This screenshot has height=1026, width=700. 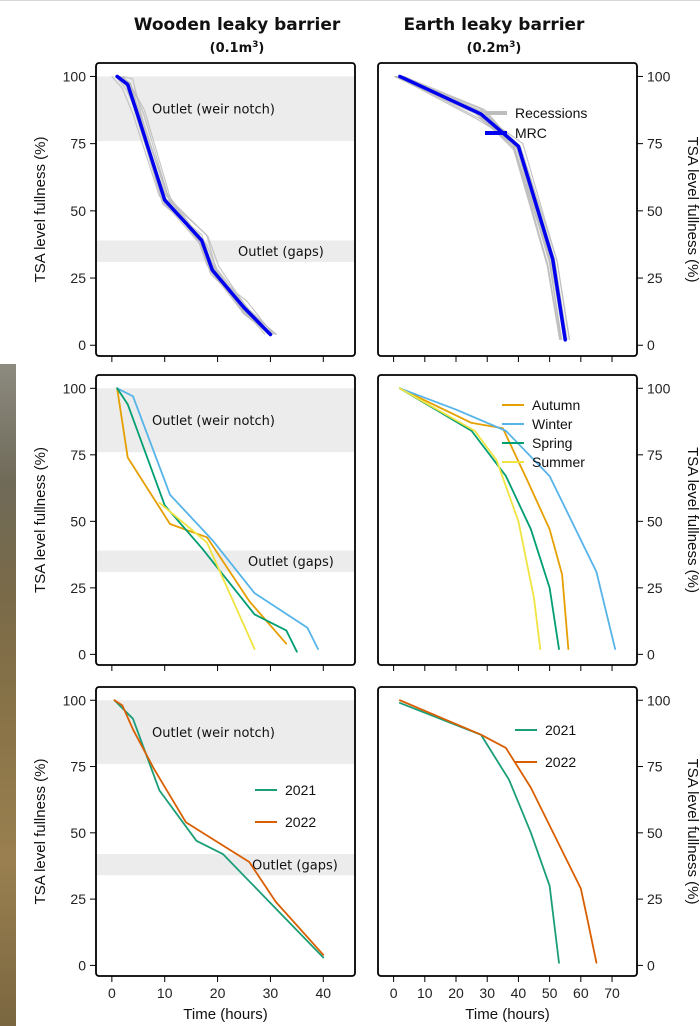 What do you see at coordinates (543, 433) in the screenshot?
I see `legend: Autumn Winter Spring Summer` at bounding box center [543, 433].